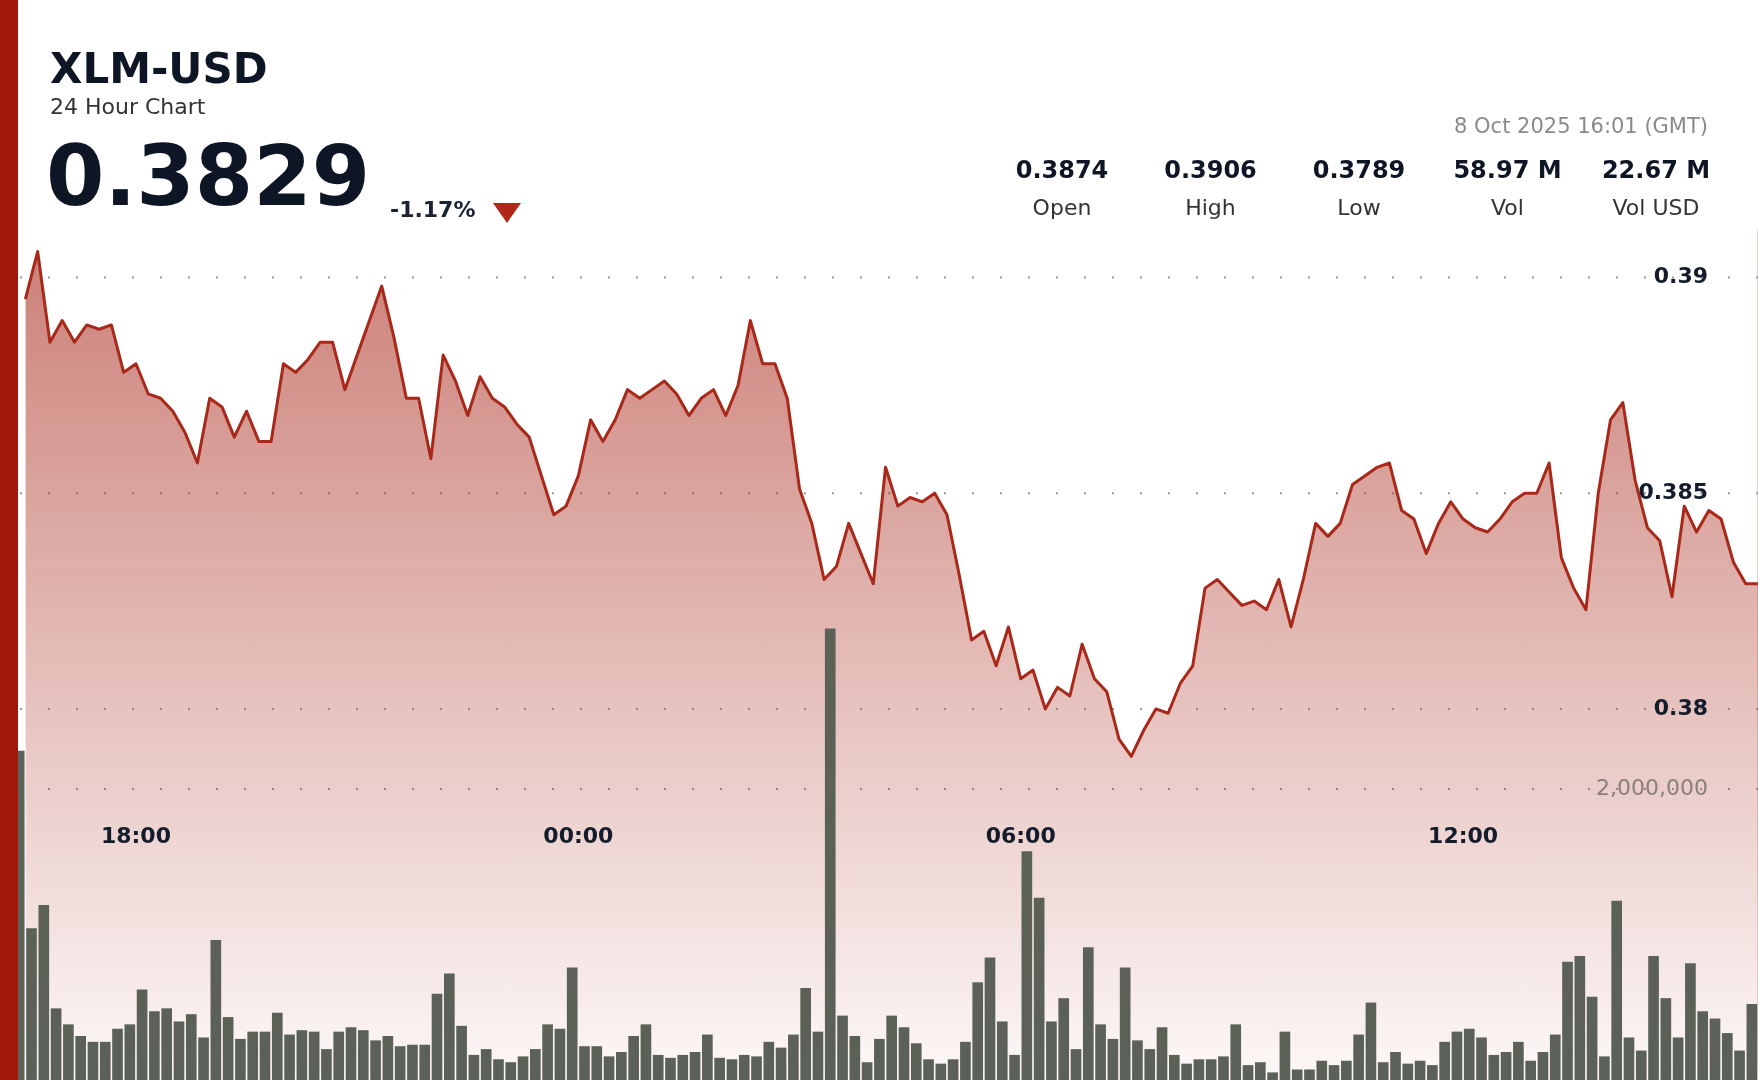 The width and height of the screenshot is (1758, 1080). What do you see at coordinates (1673, 491) in the screenshot?
I see `y-tick-label: 0.385` at bounding box center [1673, 491].